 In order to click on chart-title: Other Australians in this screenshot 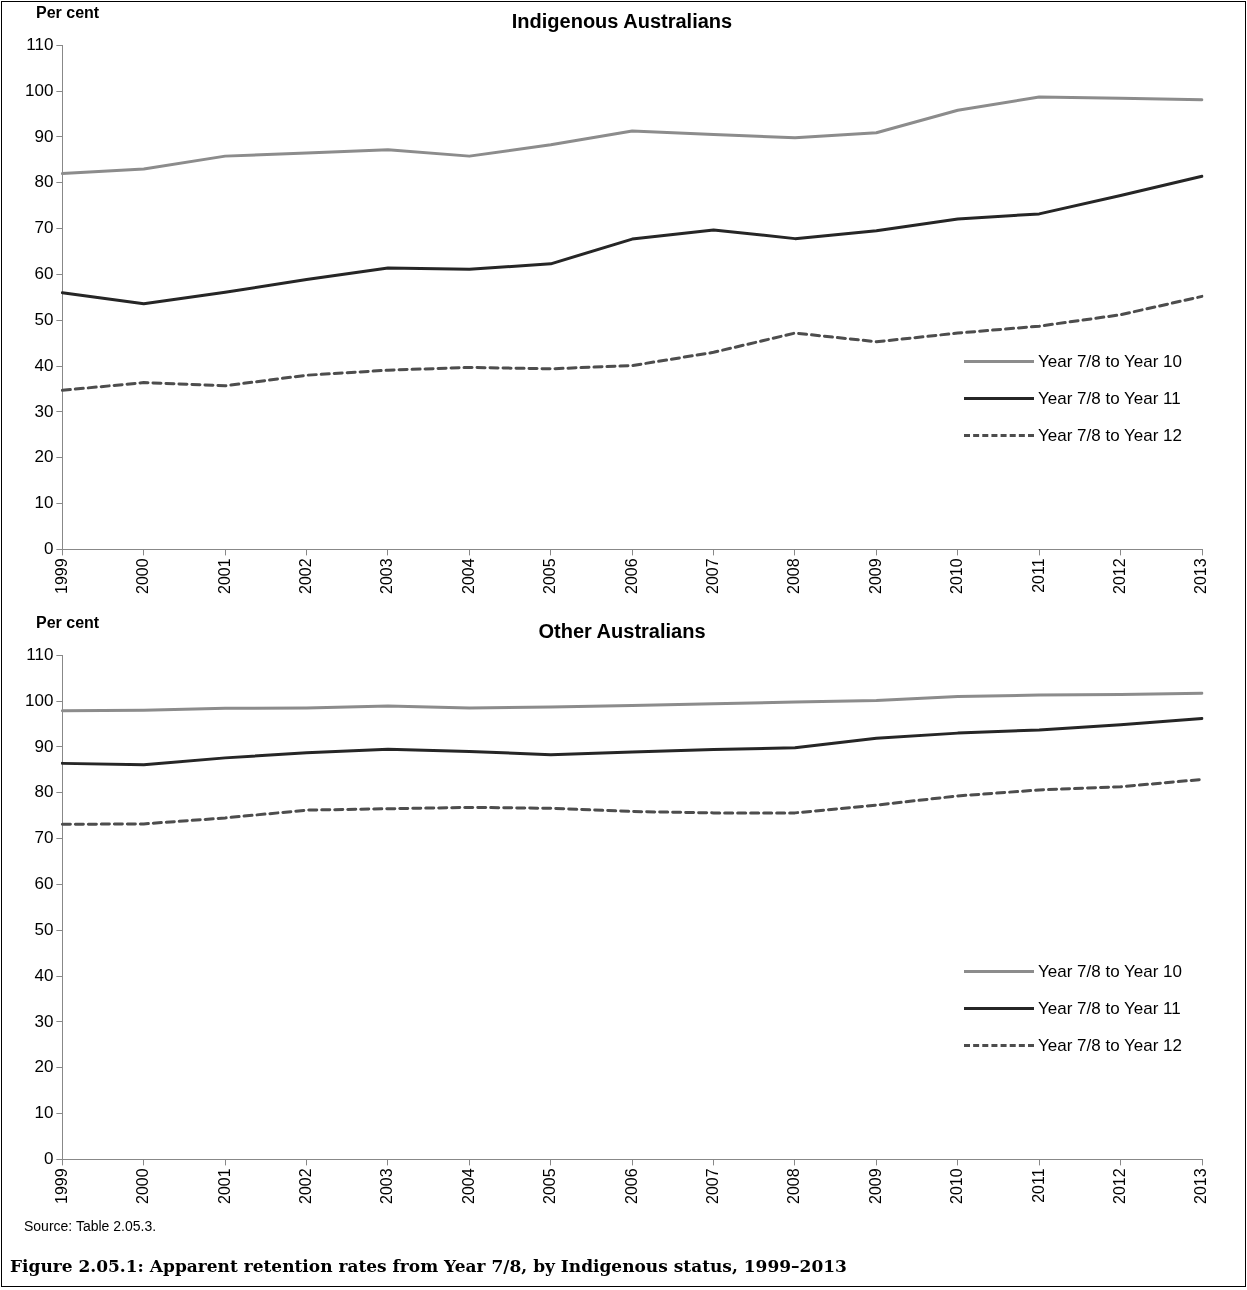, I will do `click(622, 631)`.